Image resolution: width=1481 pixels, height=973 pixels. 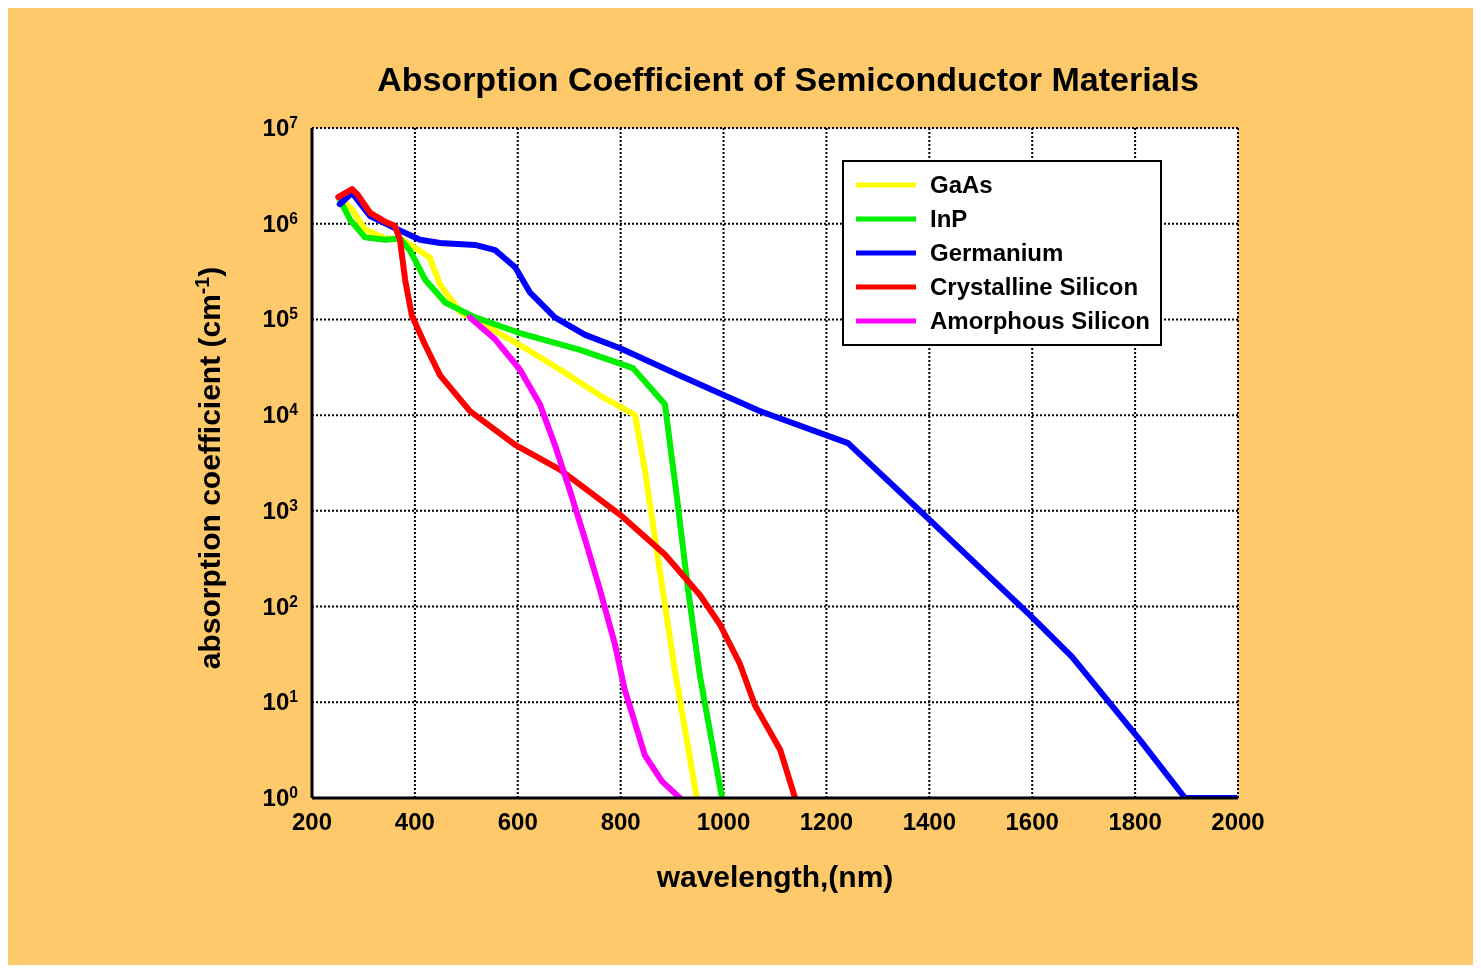 I want to click on x-tick-label: 1800, so click(x=1135, y=821).